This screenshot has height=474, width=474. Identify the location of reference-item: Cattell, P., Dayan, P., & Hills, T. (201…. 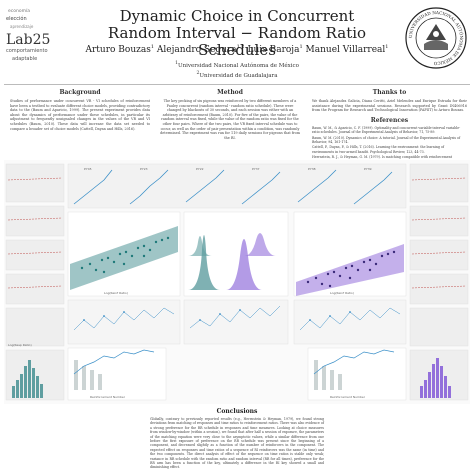
(378, 149).